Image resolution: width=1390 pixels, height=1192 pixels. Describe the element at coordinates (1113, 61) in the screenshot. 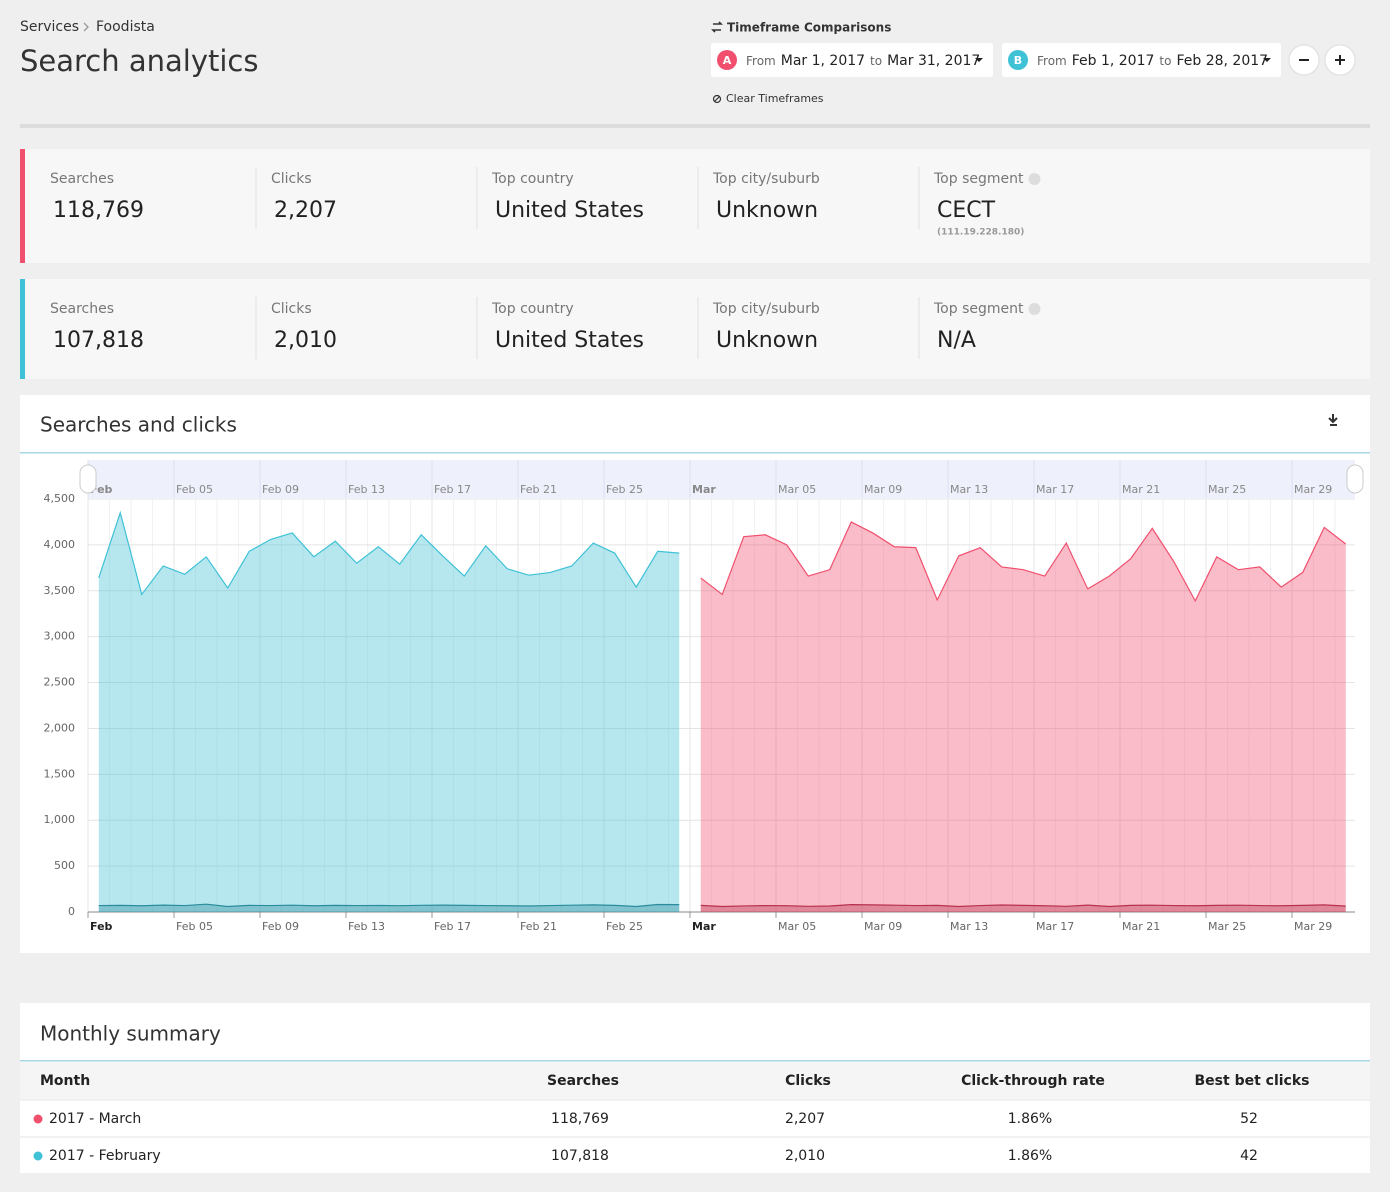

I see `timeframe-from: Feb 1, 2017` at that location.